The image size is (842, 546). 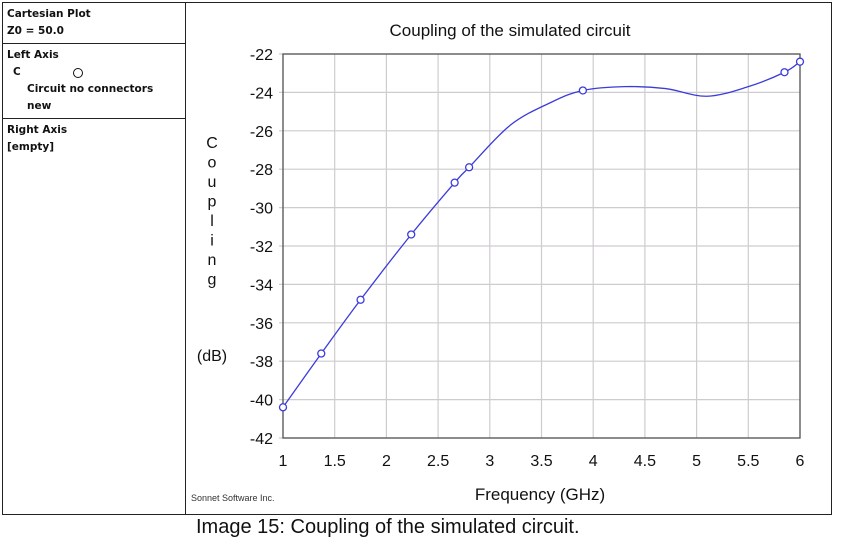 I want to click on x-tick-label: 5.5, so click(x=748, y=461).